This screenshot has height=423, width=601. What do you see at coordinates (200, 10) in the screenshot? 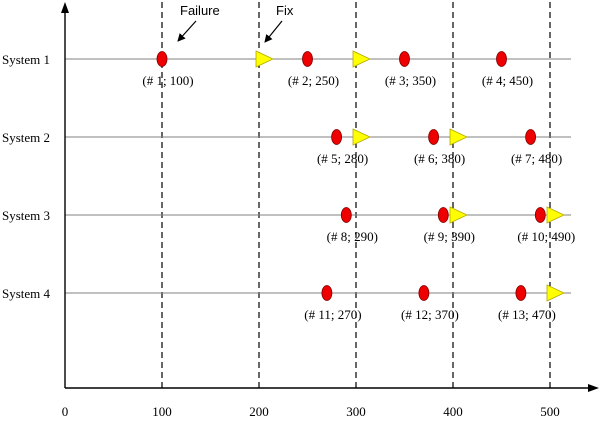
I see `failure-annotation-label: Failure` at bounding box center [200, 10].